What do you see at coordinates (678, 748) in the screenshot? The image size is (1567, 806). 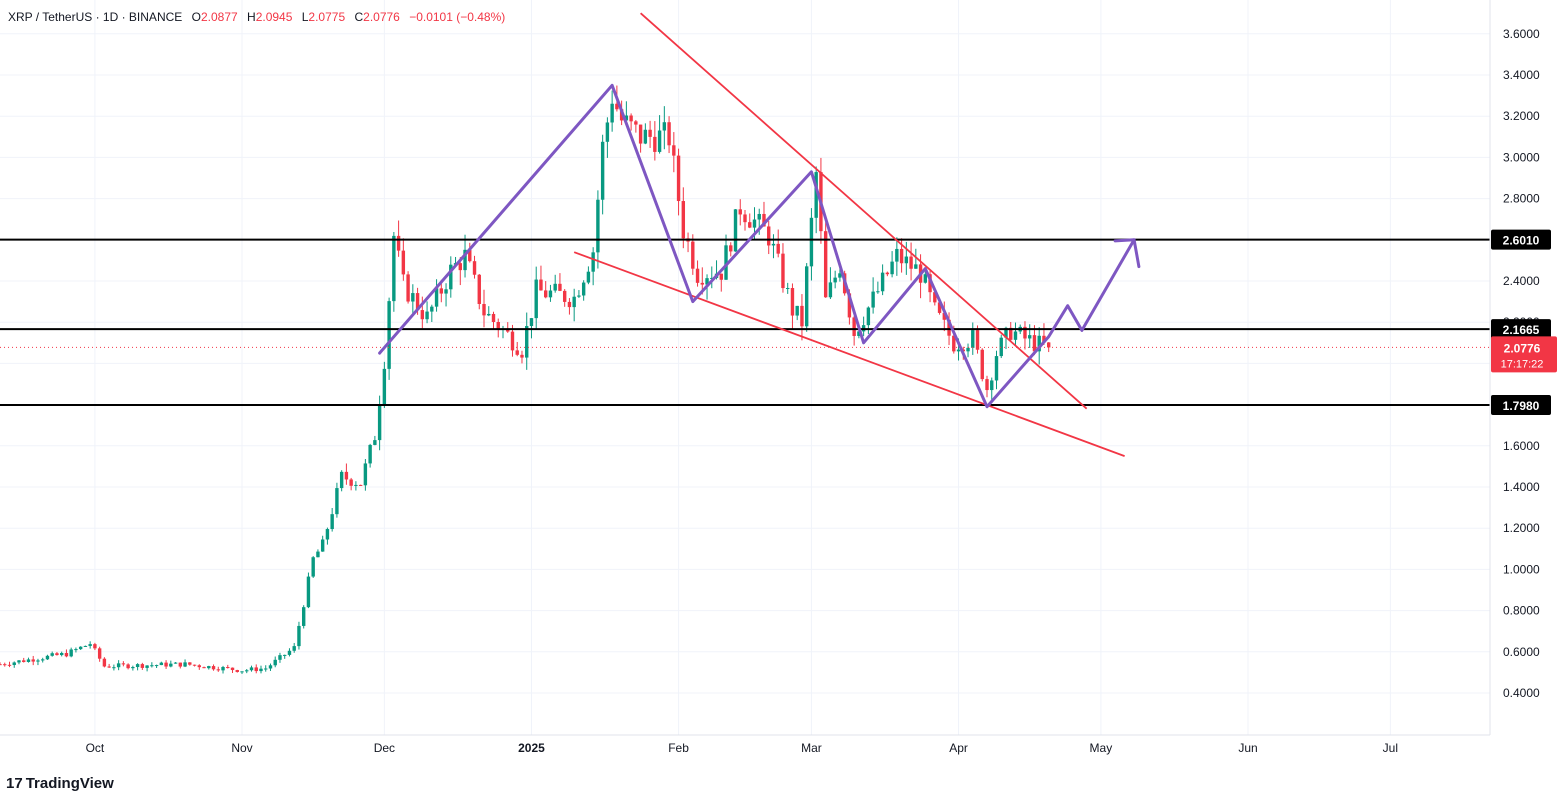 I see `x-tick-label: Feb` at bounding box center [678, 748].